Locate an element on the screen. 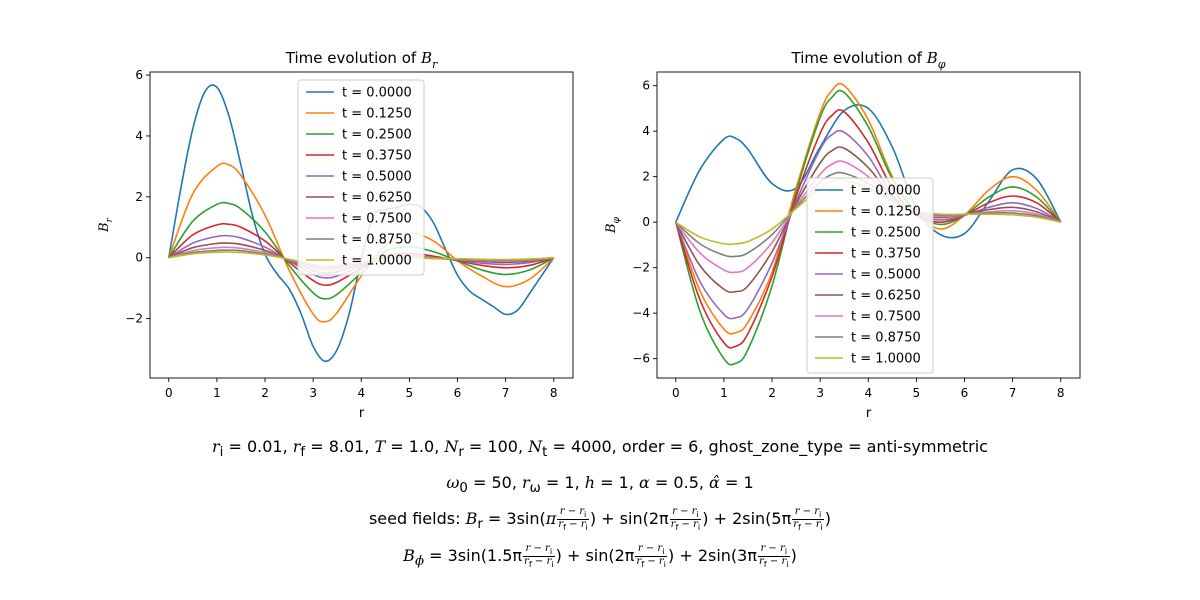  chart-title: Time evolution of Br is located at coordinates (361, 60).